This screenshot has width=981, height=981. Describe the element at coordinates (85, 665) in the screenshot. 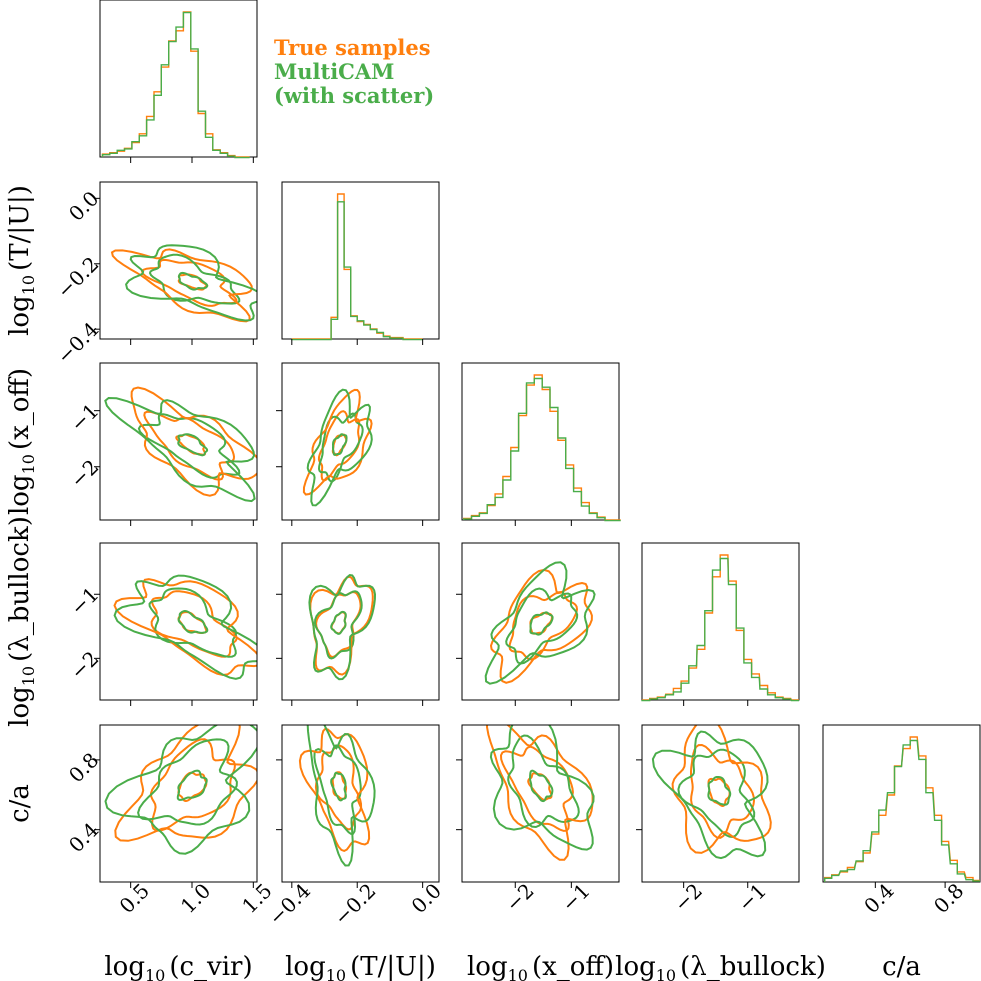

I see `y-tick-label: −2` at that location.